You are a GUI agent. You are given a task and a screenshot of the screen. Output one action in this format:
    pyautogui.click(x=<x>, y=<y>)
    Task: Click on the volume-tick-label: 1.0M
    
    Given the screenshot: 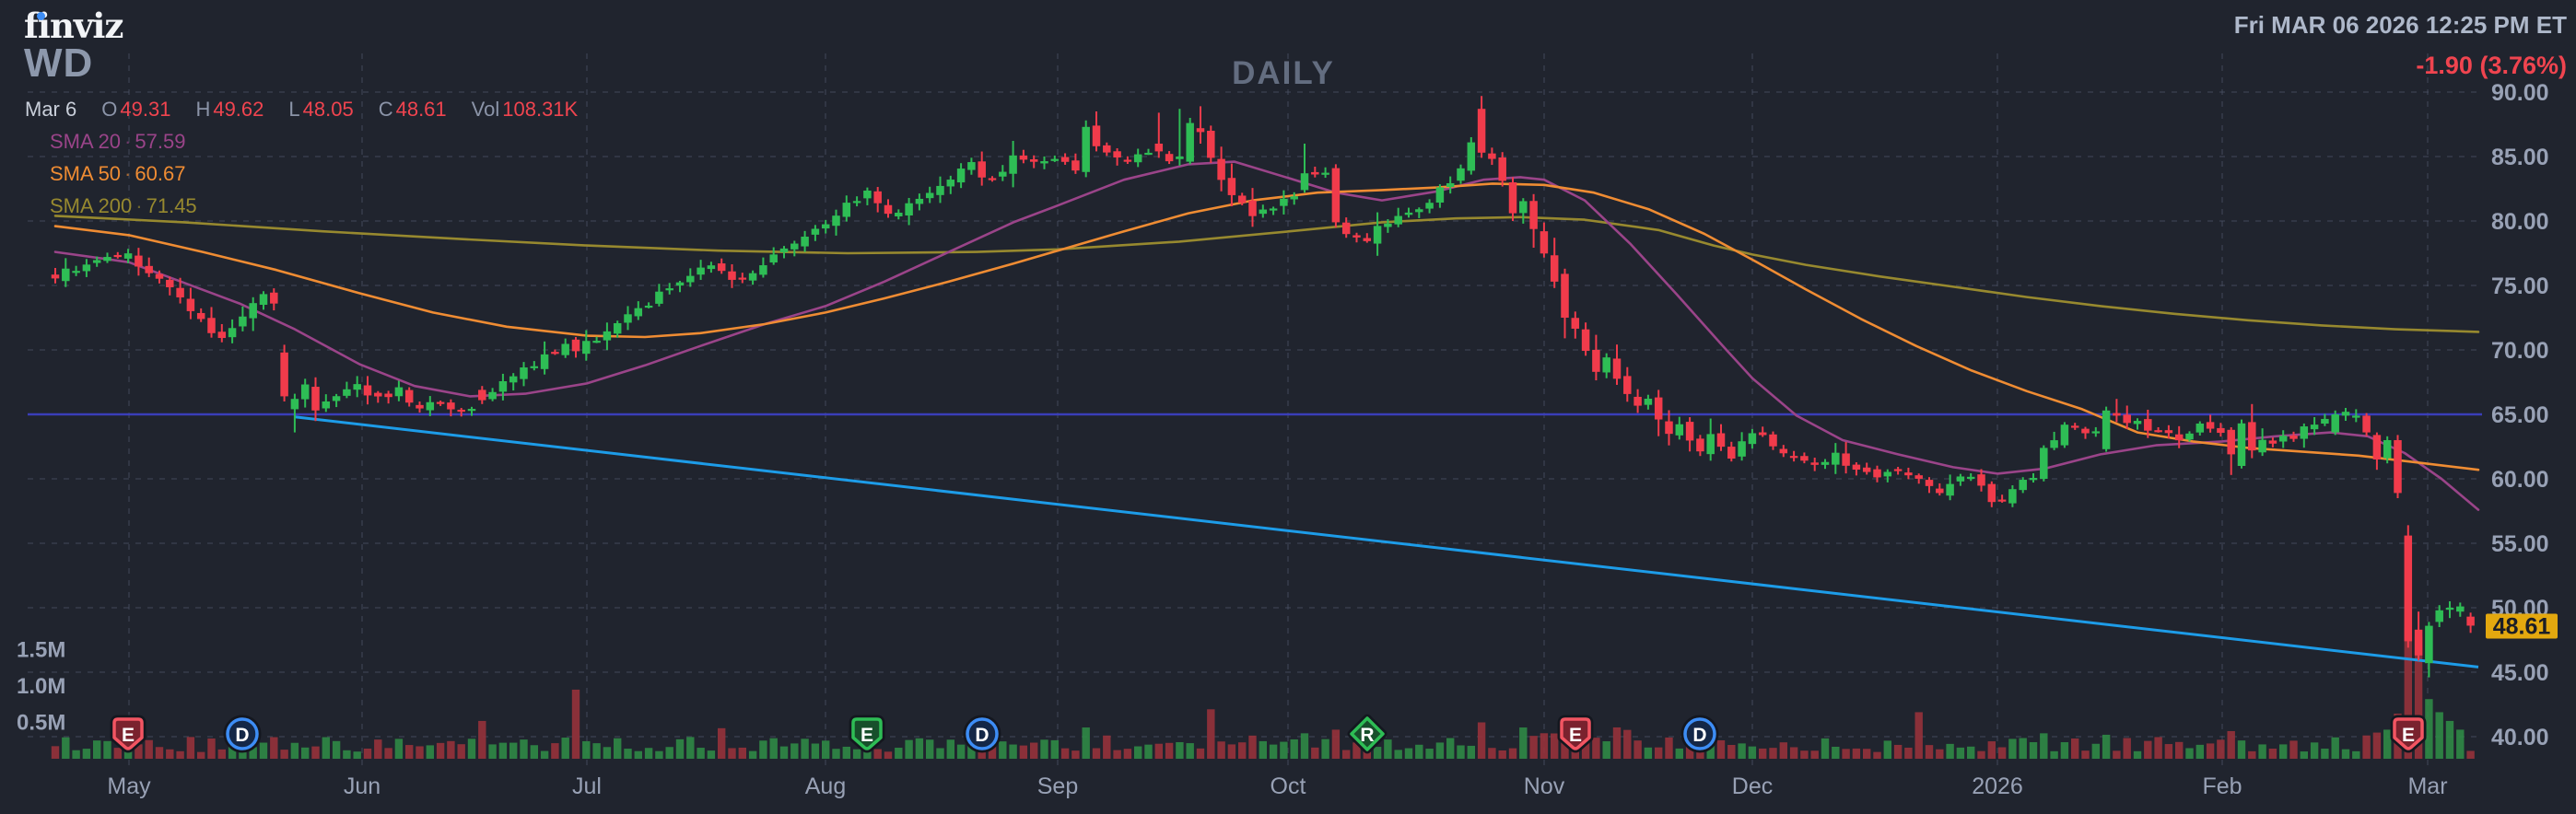 What is the action you would take?
    pyautogui.click(x=41, y=686)
    